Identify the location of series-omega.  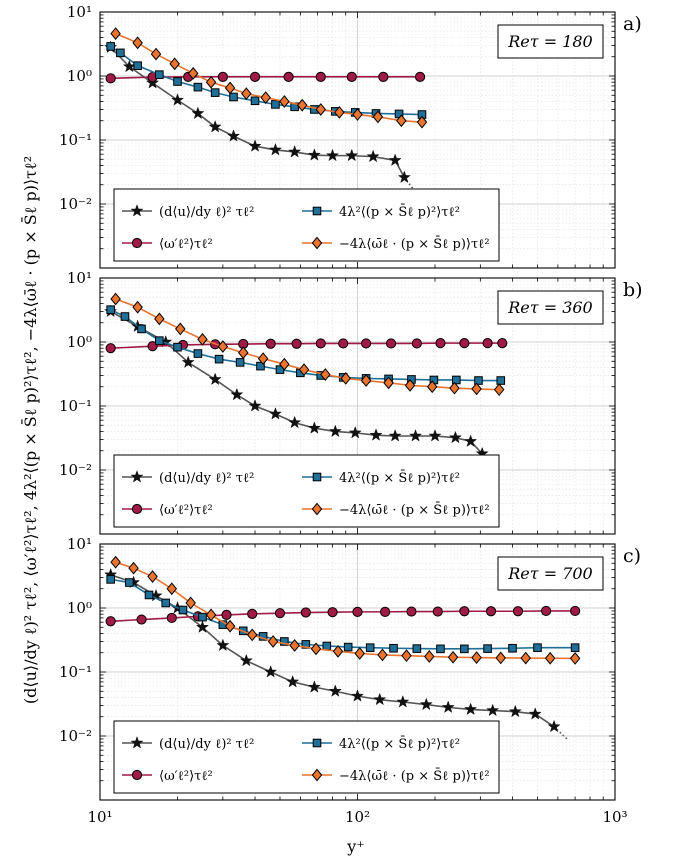
(343, 616).